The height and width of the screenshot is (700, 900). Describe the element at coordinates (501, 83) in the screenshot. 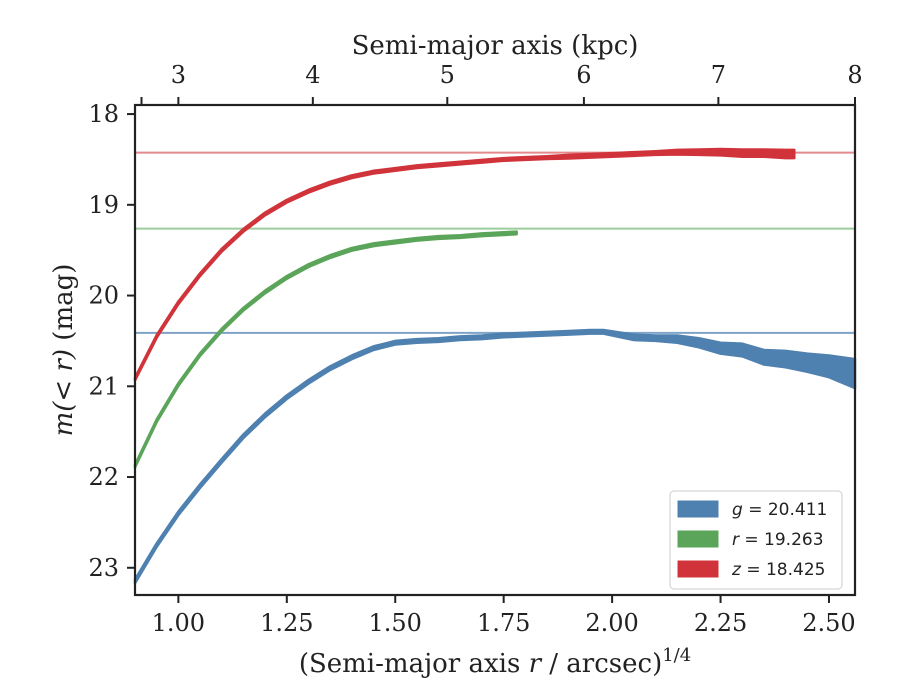

I see `top-axis-ticks: 3 4 5 6 7 8` at that location.